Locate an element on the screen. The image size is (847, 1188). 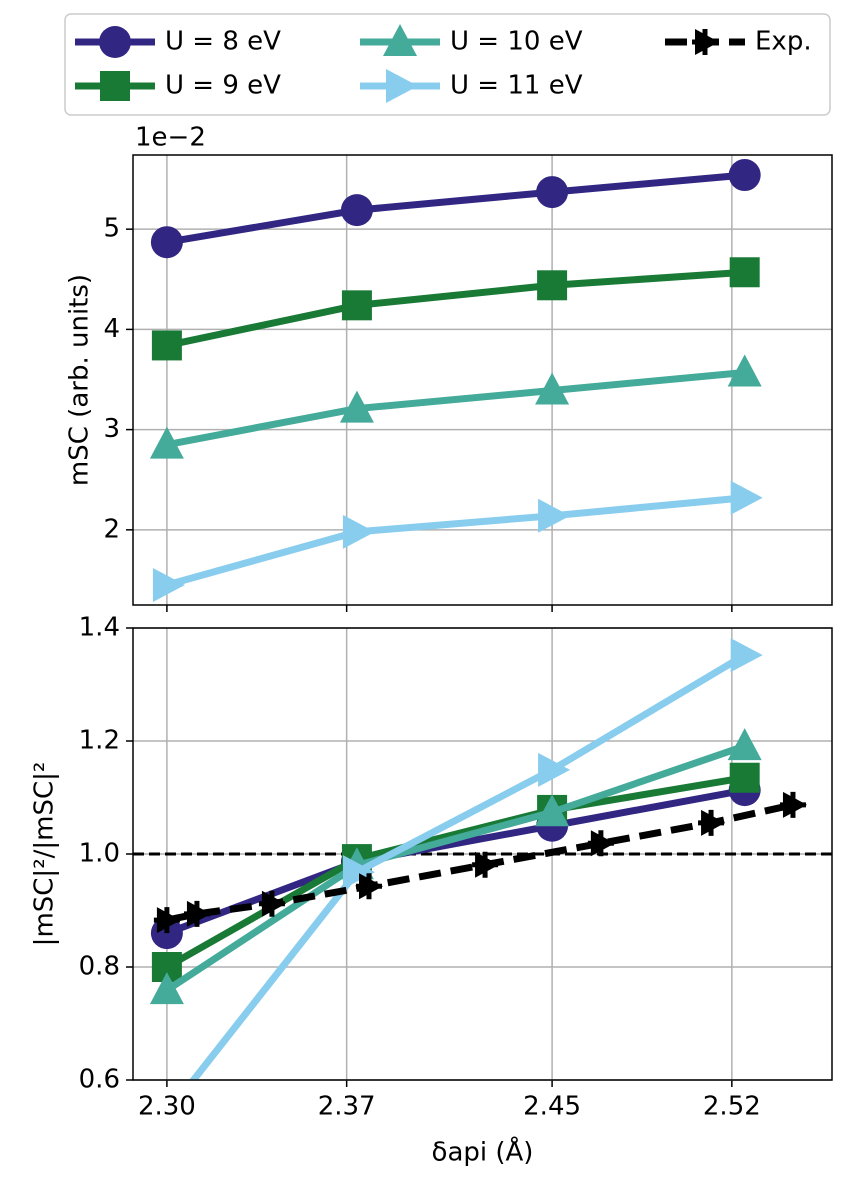
legend-label: U = 9 eV is located at coordinates (223, 86).